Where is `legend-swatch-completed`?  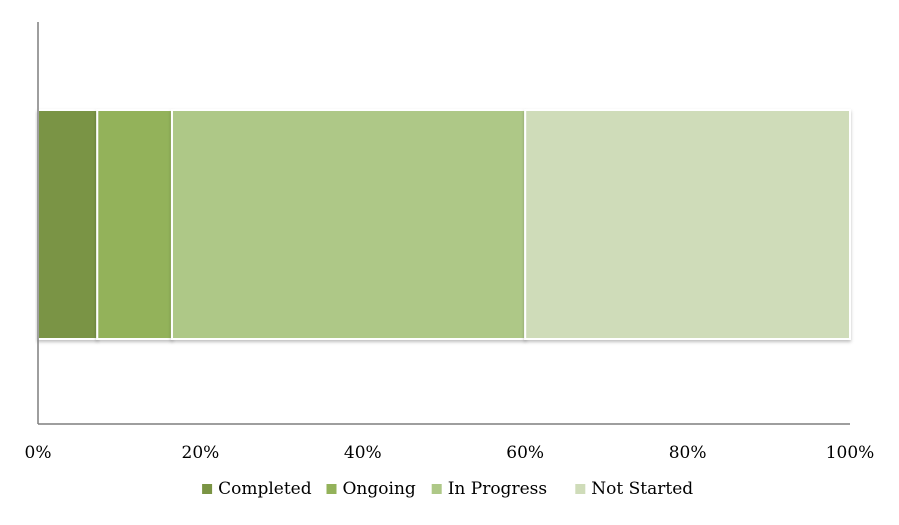 legend-swatch-completed is located at coordinates (207, 489).